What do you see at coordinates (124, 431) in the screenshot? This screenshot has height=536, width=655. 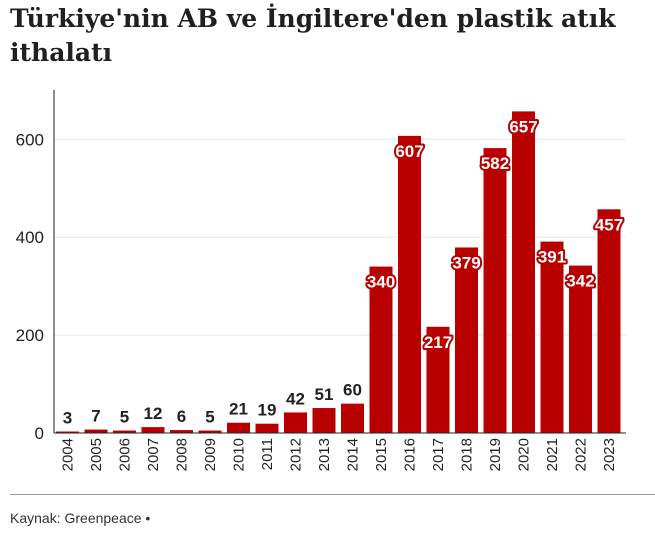 I see `bar-2006` at bounding box center [124, 431].